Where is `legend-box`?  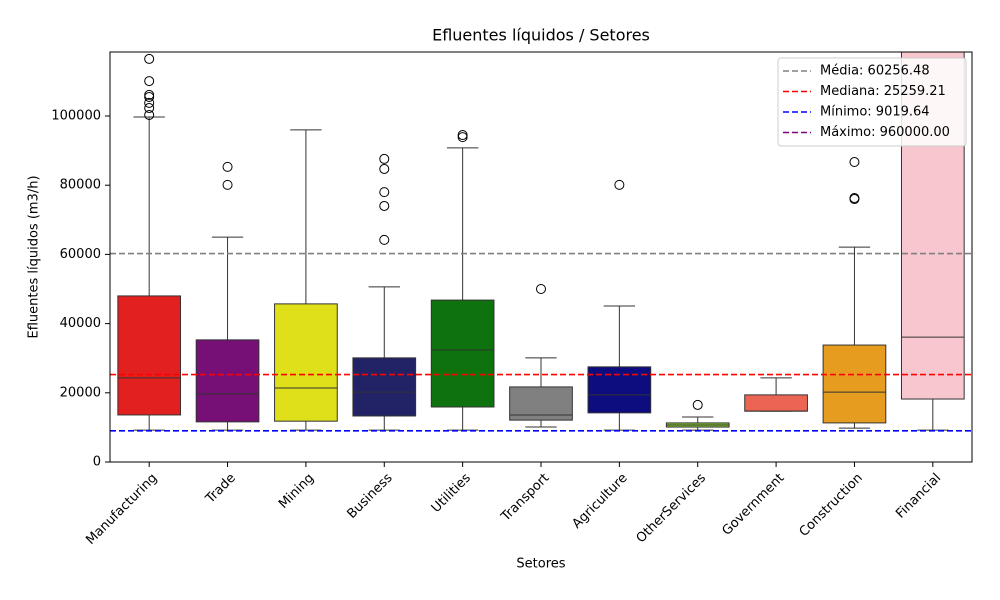
legend-box is located at coordinates (872, 102).